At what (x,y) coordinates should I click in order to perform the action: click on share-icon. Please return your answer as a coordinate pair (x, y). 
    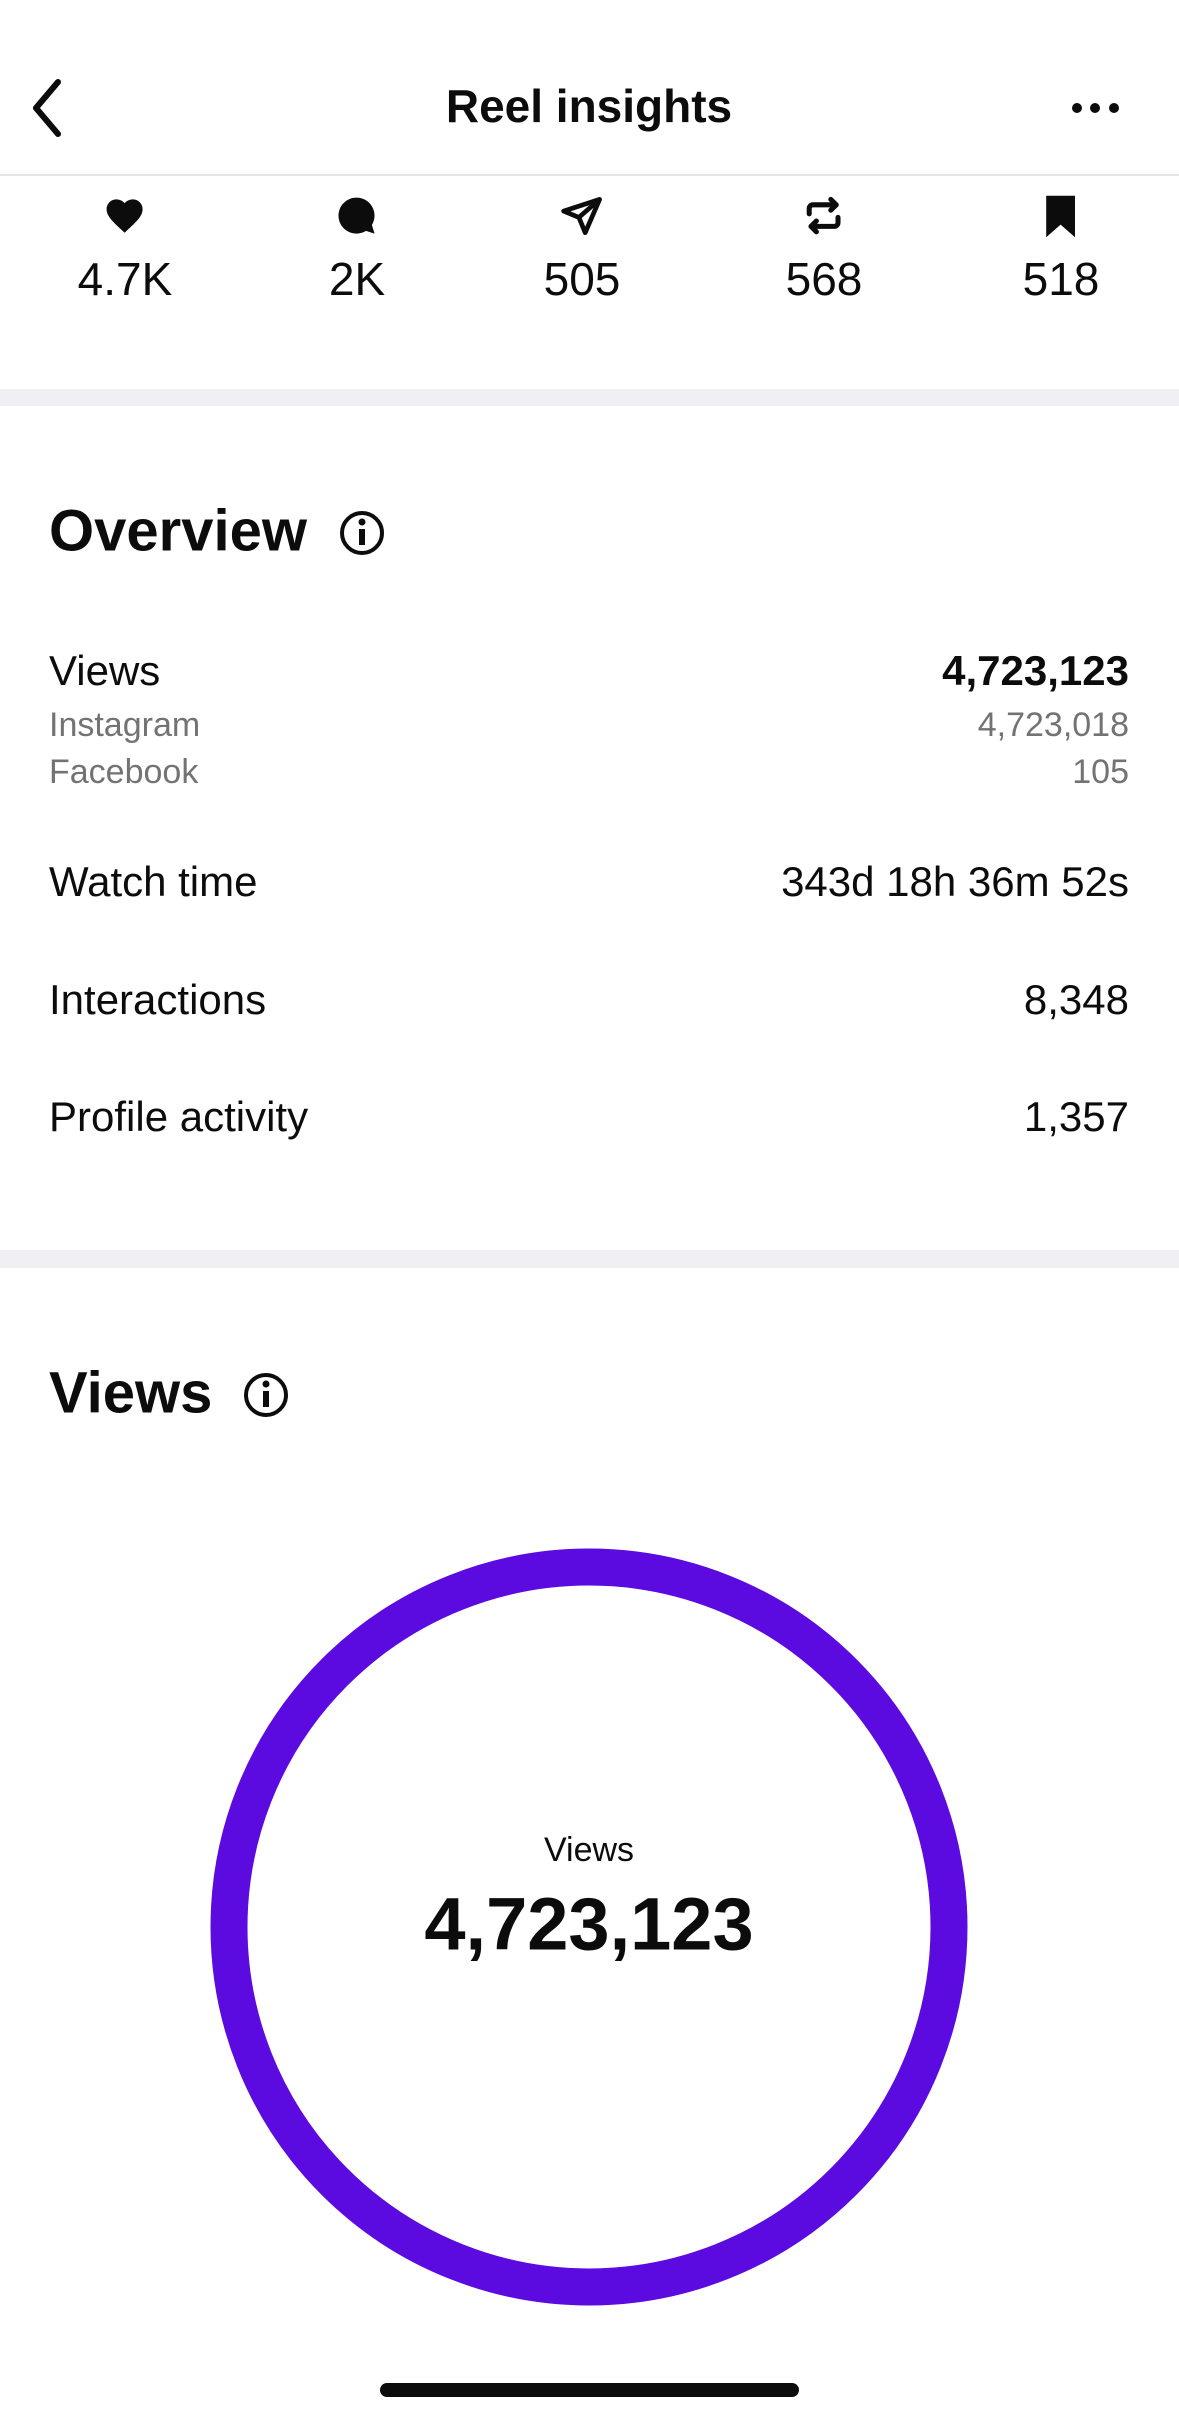
    Looking at the image, I should click on (581, 216).